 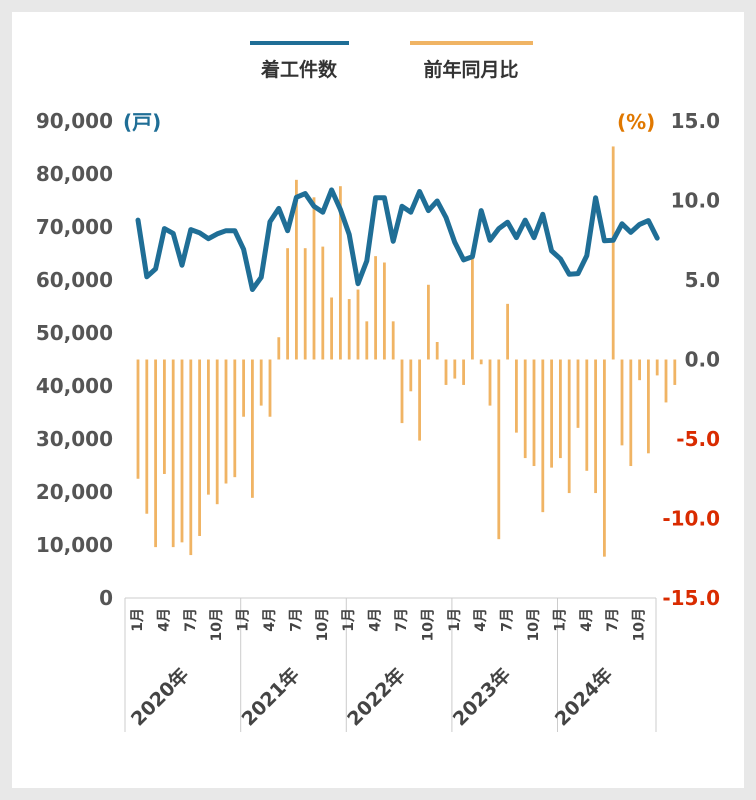 I want to click on year-label: 2020年, so click(x=159, y=696).